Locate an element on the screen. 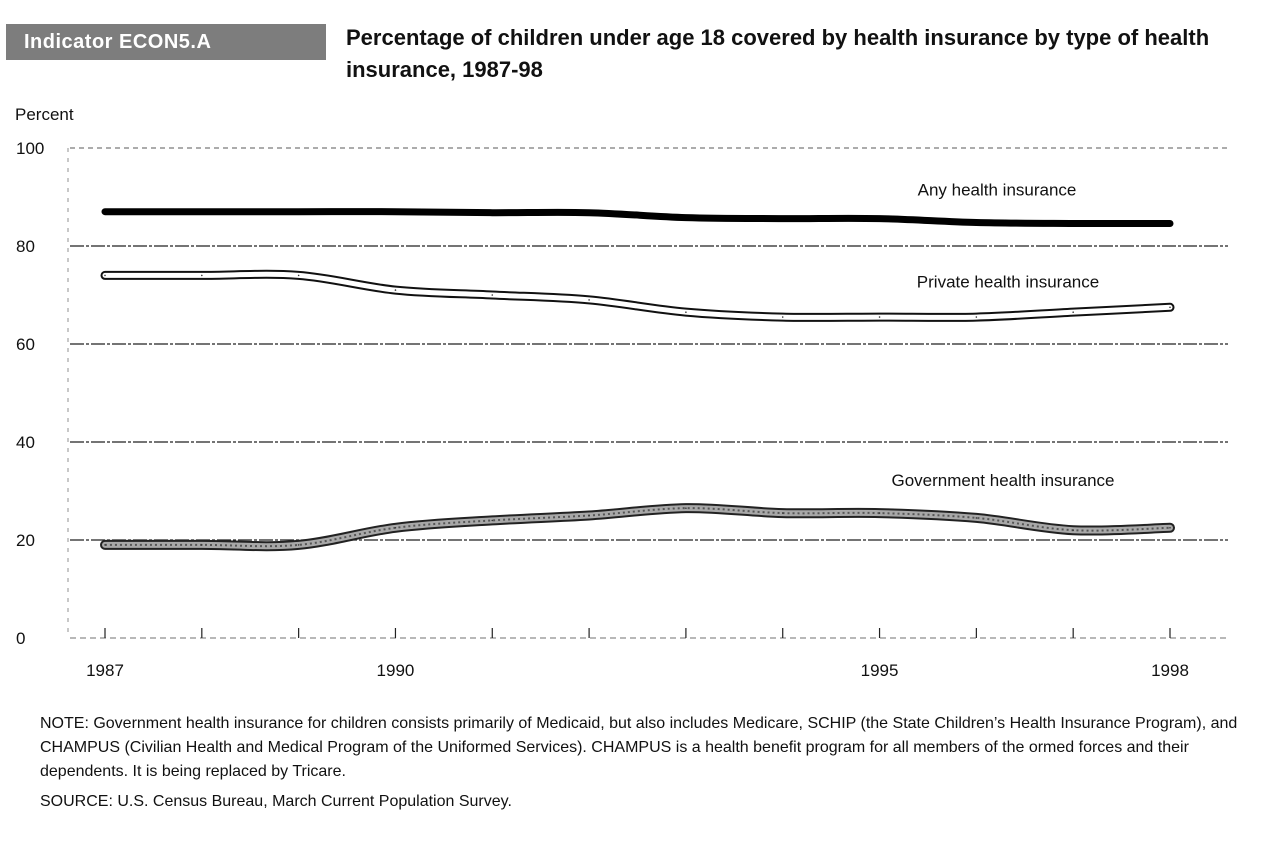 This screenshot has height=846, width=1282. y-axis-ticks: 0 20 40 60 80 100 is located at coordinates (30, 393).